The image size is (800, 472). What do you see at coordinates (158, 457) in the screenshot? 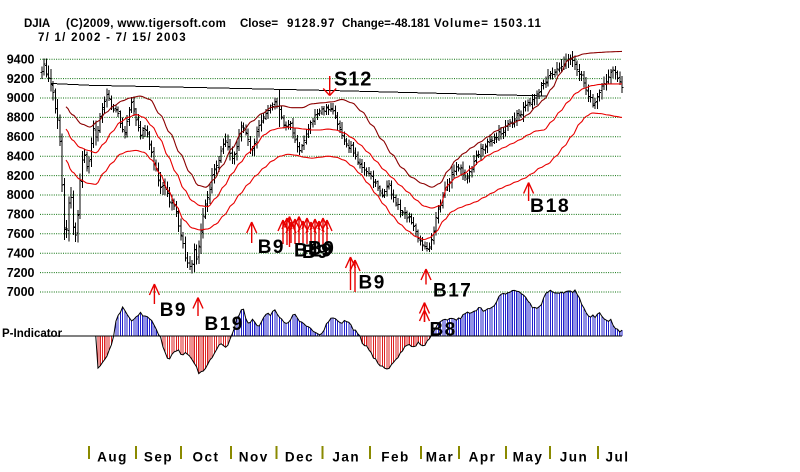
I see `svg-text: Sep` at bounding box center [158, 457].